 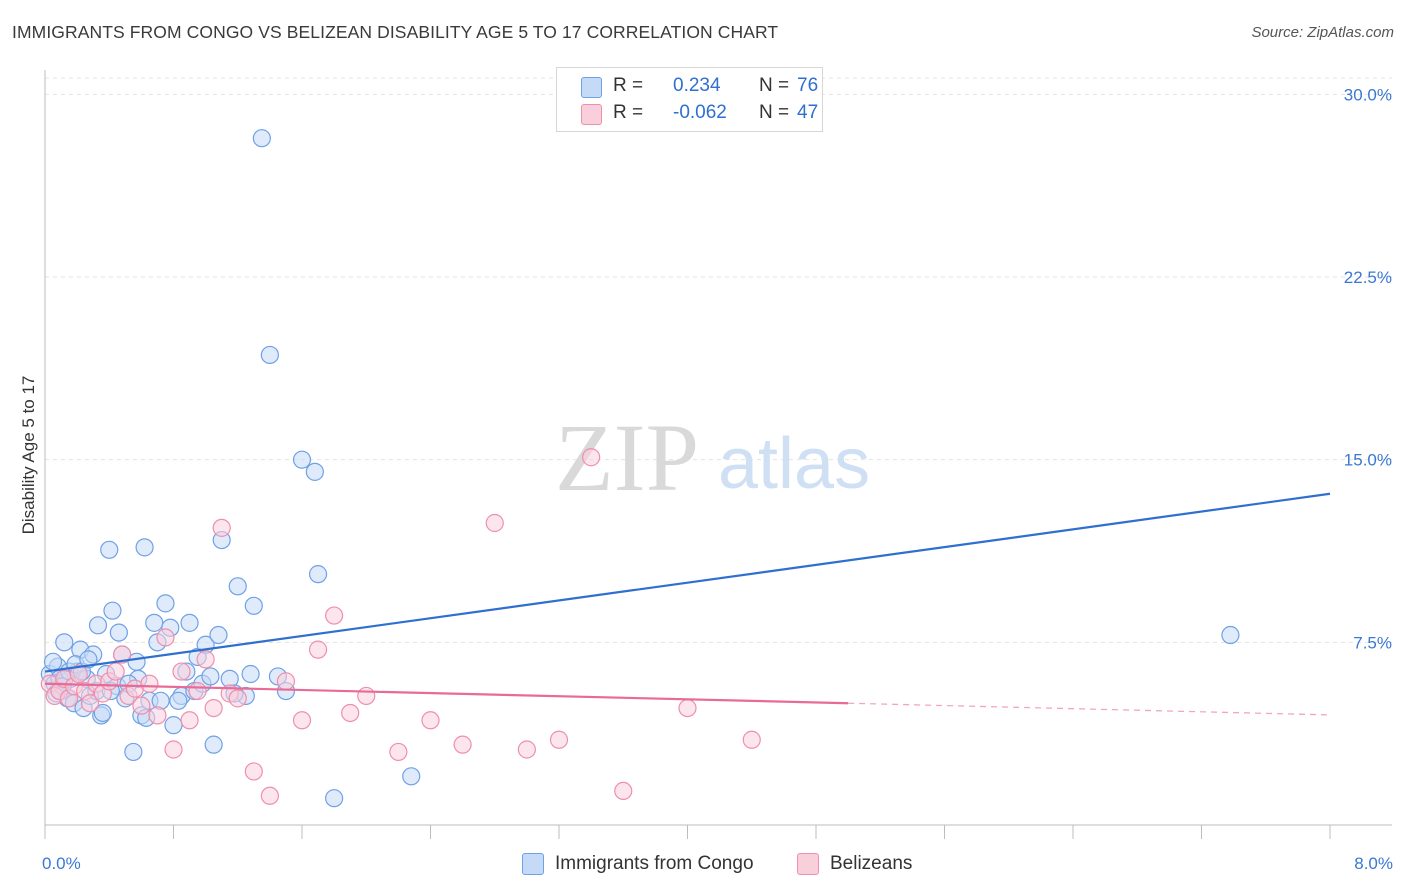 What do you see at coordinates (1368, 94) in the screenshot?
I see `y-tick-label: 30.0%` at bounding box center [1368, 94].